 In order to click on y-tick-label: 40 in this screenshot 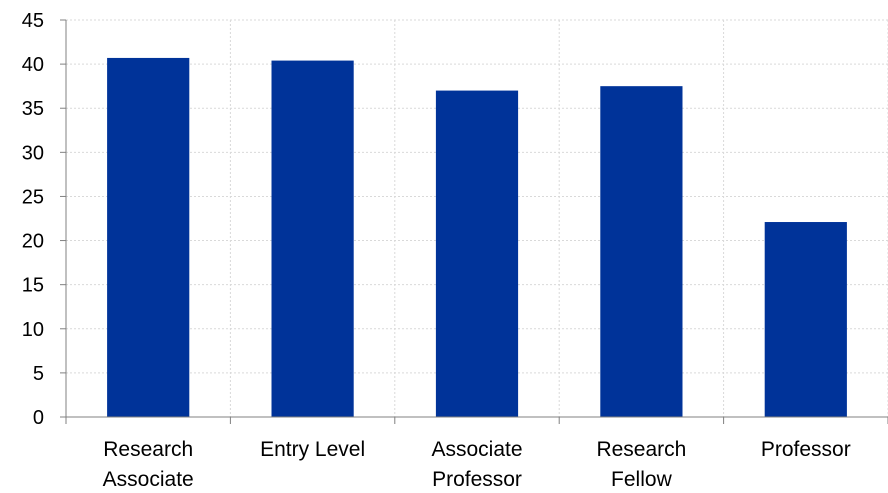, I will do `click(33, 65)`.